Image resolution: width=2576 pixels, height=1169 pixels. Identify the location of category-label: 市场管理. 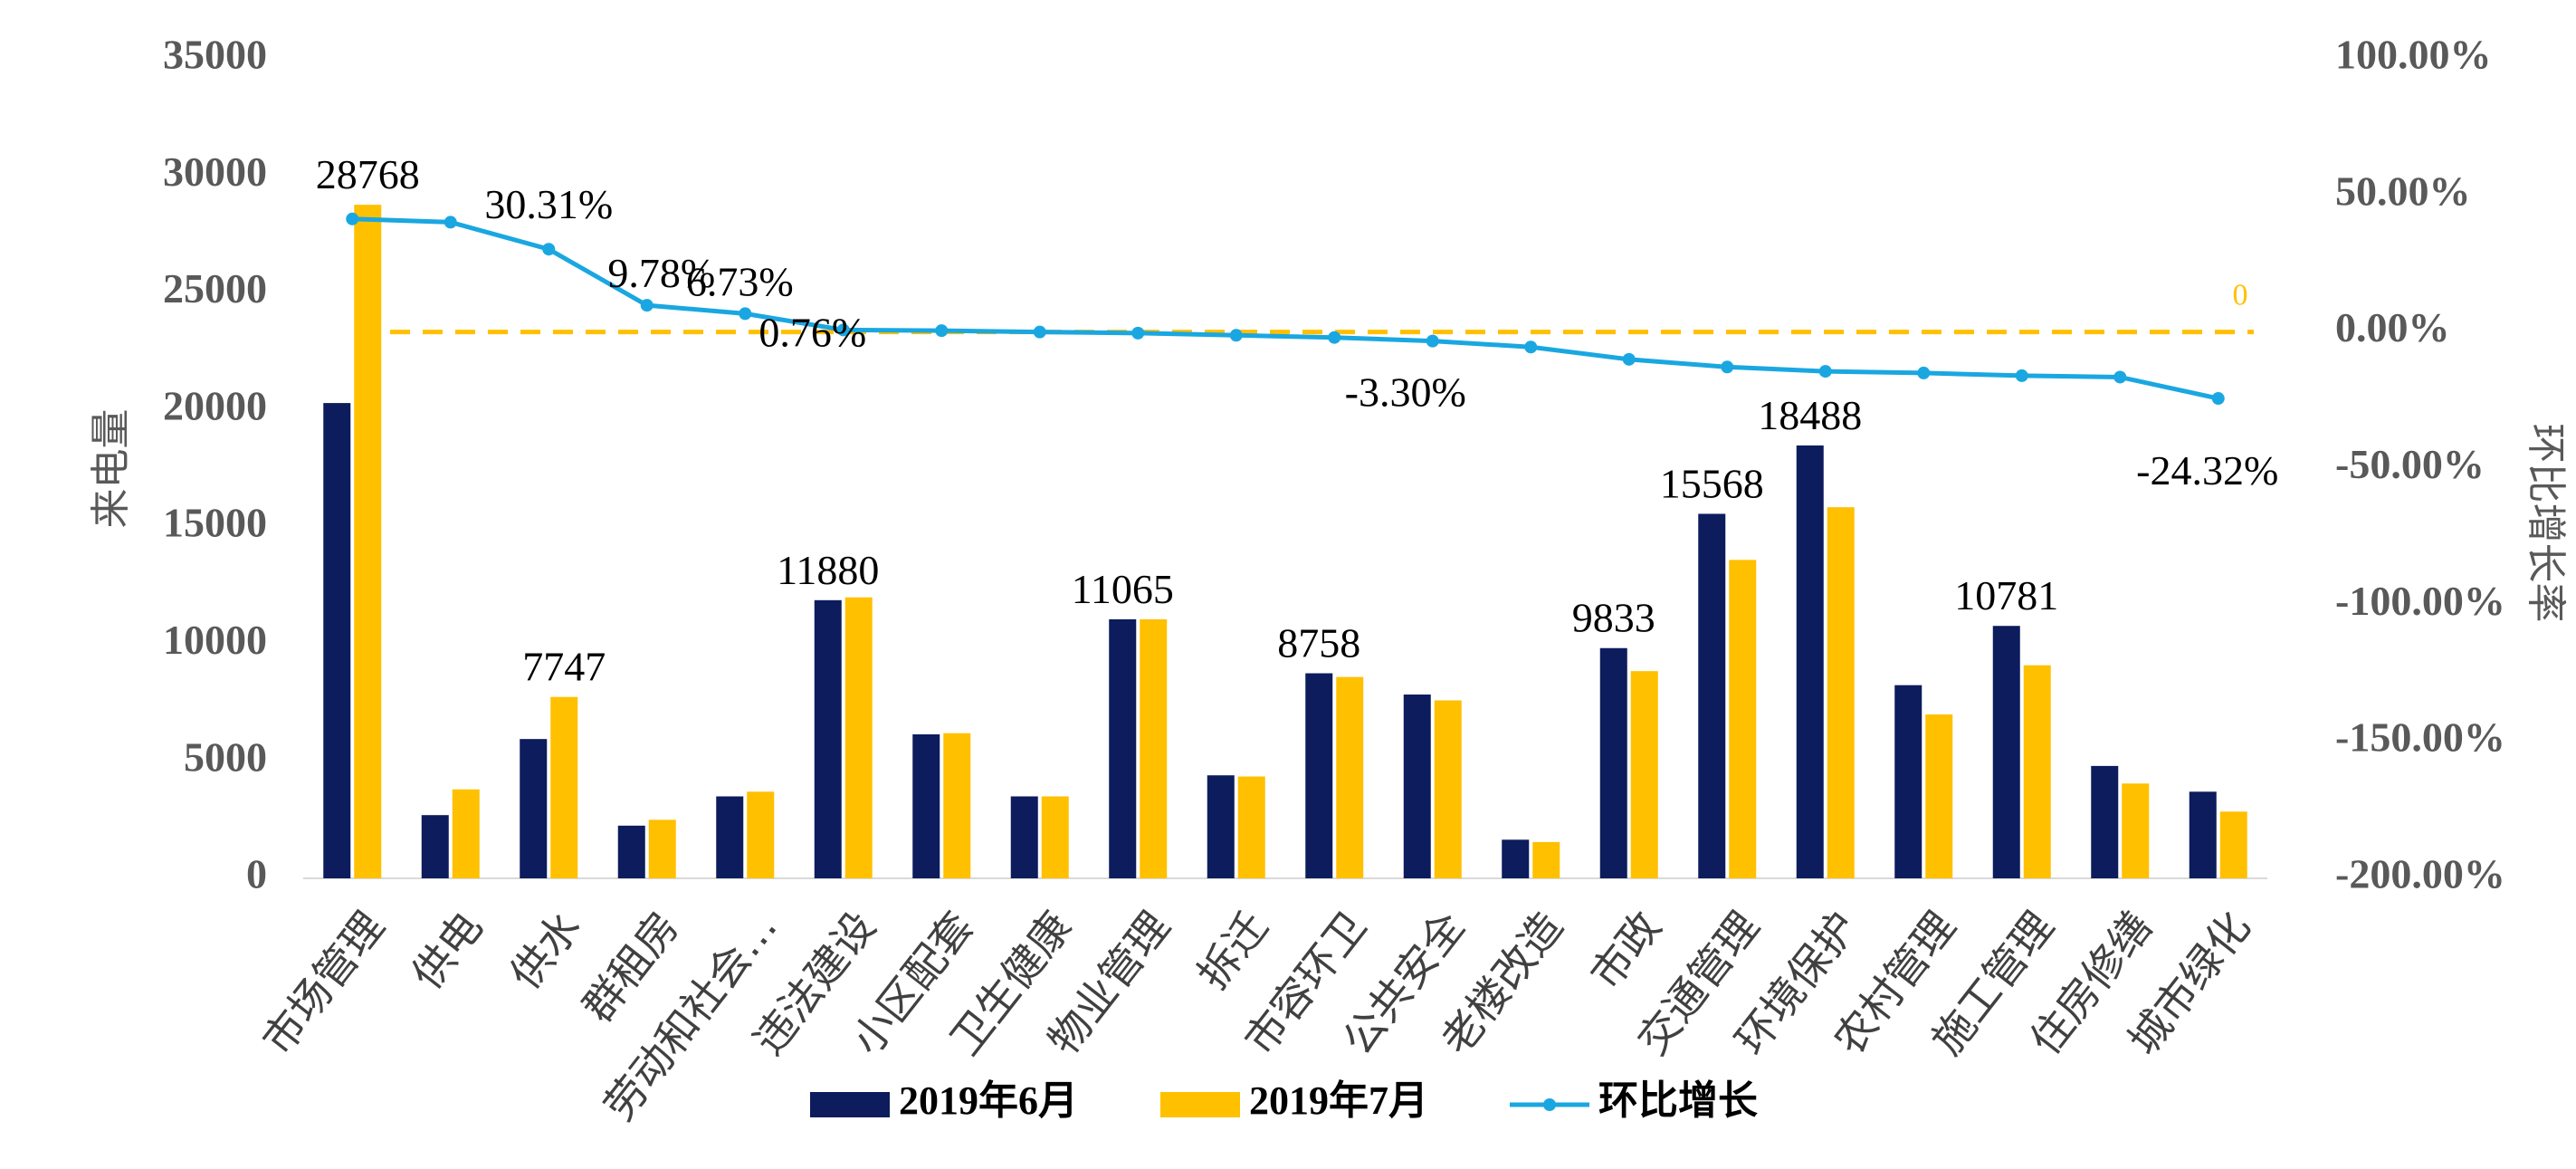
(324, 984).